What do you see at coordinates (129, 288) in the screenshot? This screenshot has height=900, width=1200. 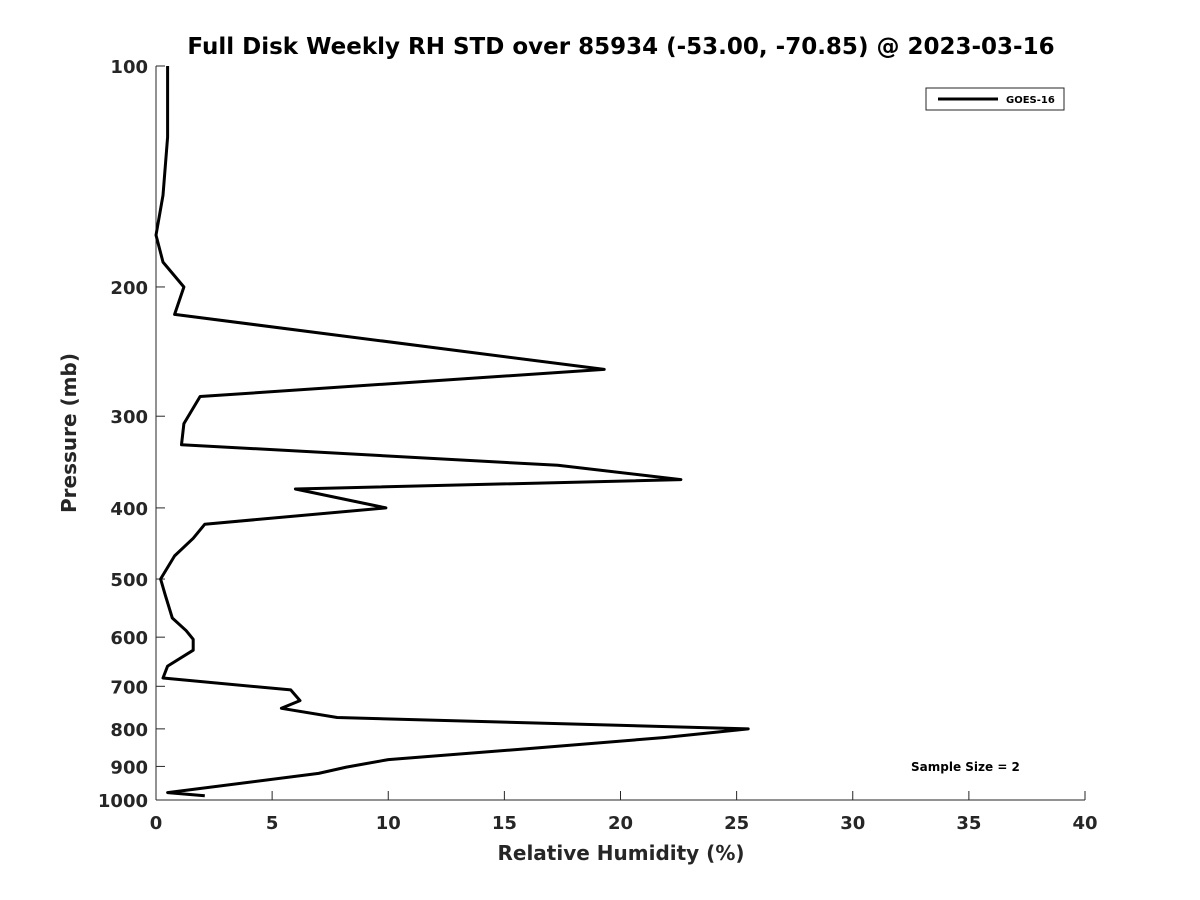 I see `y-tick-label: 200` at bounding box center [129, 288].